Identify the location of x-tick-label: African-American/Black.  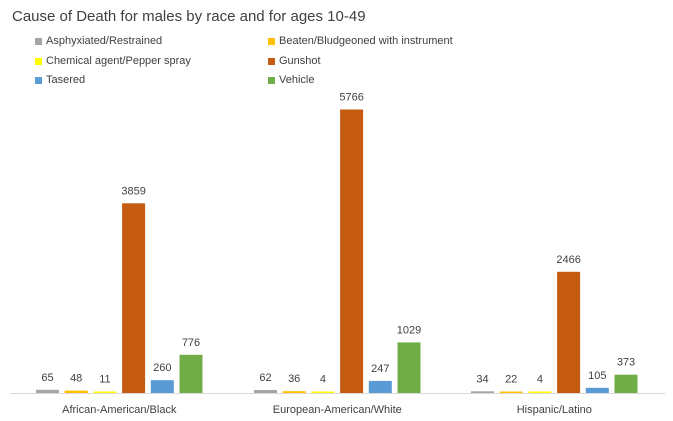
(119, 410).